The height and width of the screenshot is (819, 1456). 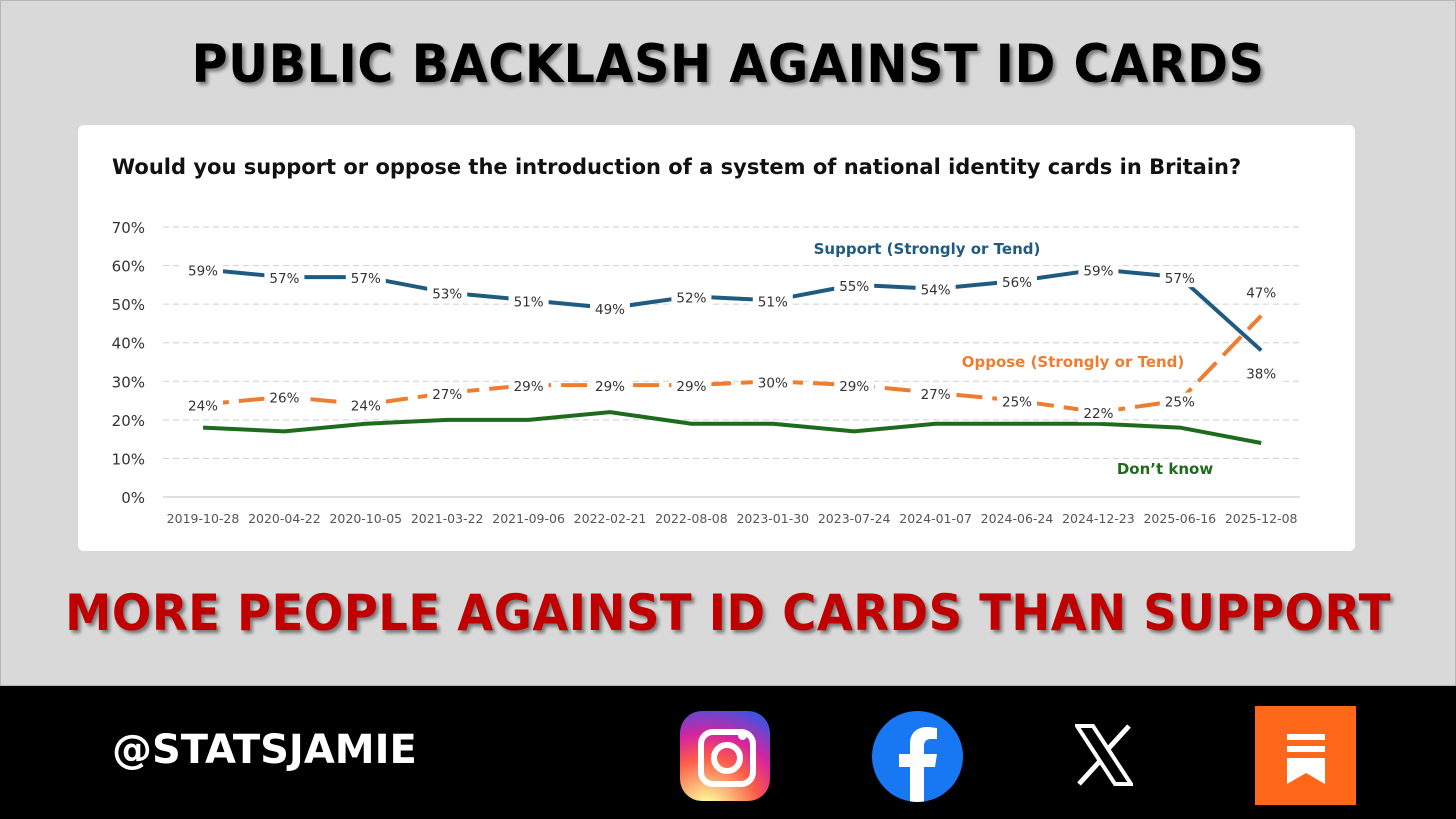 I want to click on x-tick-label: 2020-10-05, so click(x=365, y=518).